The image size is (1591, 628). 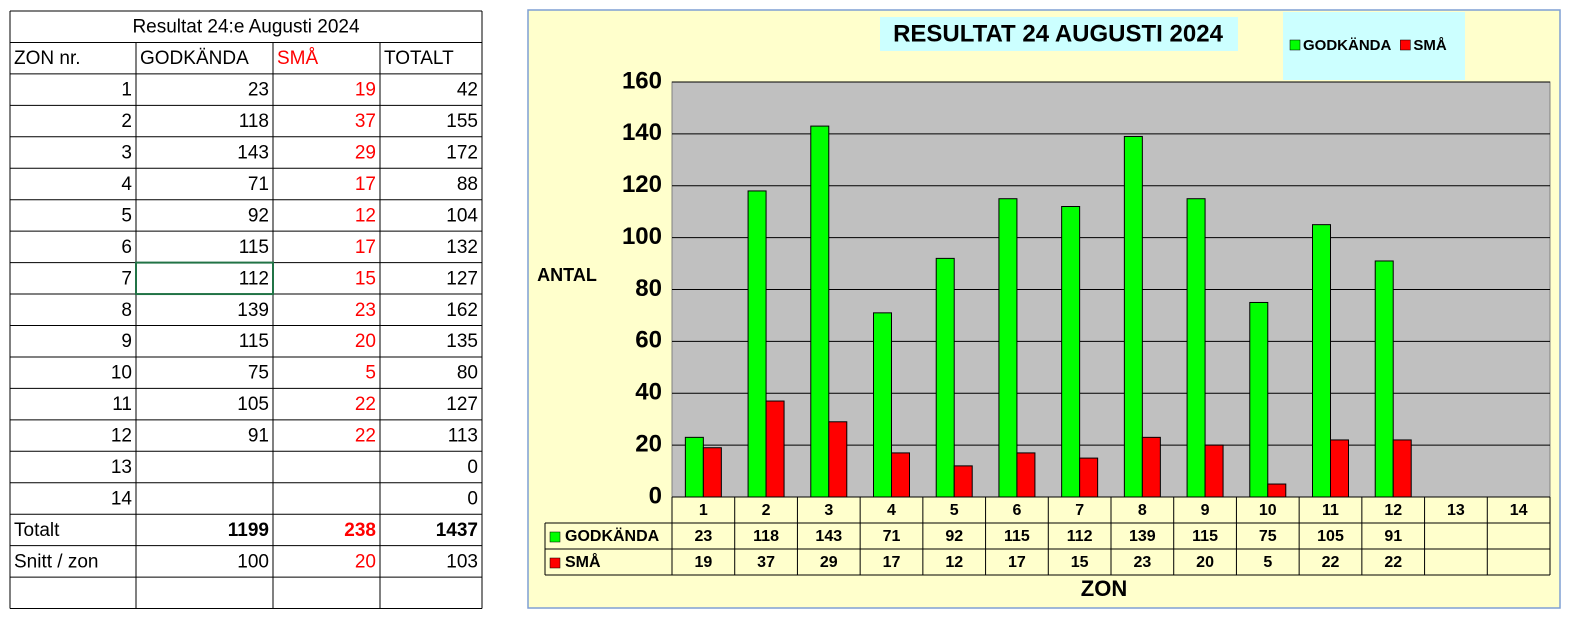 What do you see at coordinates (462, 215) in the screenshot?
I see `cell-value: 104` at bounding box center [462, 215].